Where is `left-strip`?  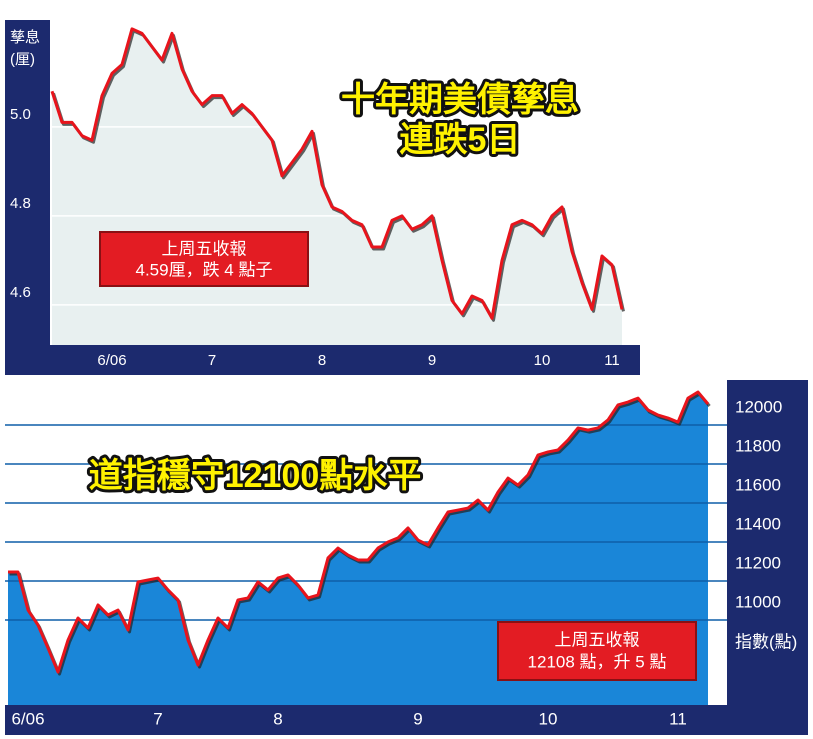 left-strip is located at coordinates (27, 197).